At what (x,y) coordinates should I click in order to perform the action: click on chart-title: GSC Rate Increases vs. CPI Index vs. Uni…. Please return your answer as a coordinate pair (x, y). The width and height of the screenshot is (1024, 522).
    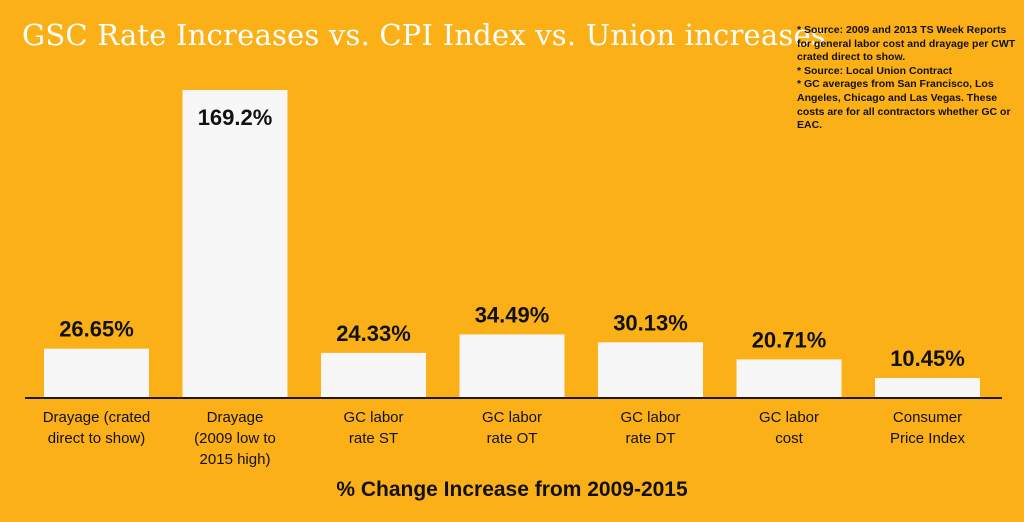
    Looking at the image, I should click on (424, 35).